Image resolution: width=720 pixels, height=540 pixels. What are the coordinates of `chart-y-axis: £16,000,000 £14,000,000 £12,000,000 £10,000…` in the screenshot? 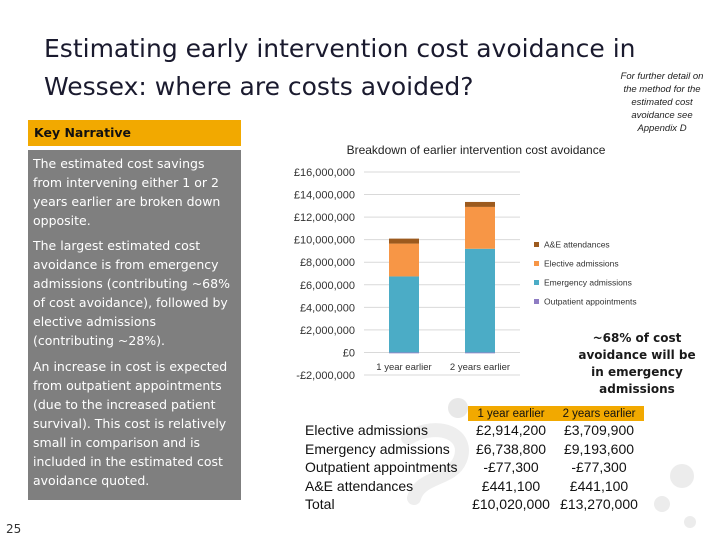 It's located at (324, 274).